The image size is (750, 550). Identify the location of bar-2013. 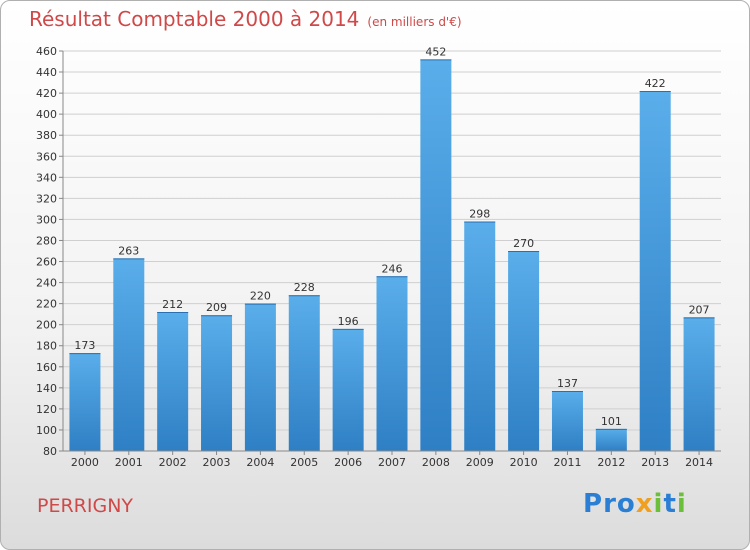
(655, 271).